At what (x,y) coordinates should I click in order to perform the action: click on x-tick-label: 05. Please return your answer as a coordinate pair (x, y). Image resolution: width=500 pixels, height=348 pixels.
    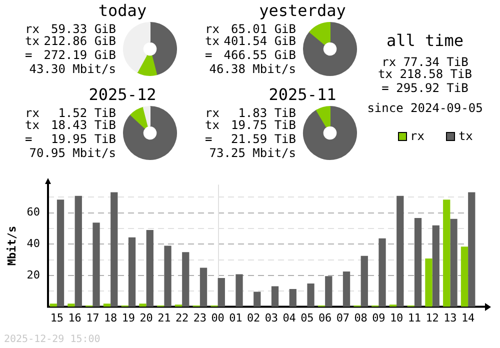
    Looking at the image, I should click on (307, 317).